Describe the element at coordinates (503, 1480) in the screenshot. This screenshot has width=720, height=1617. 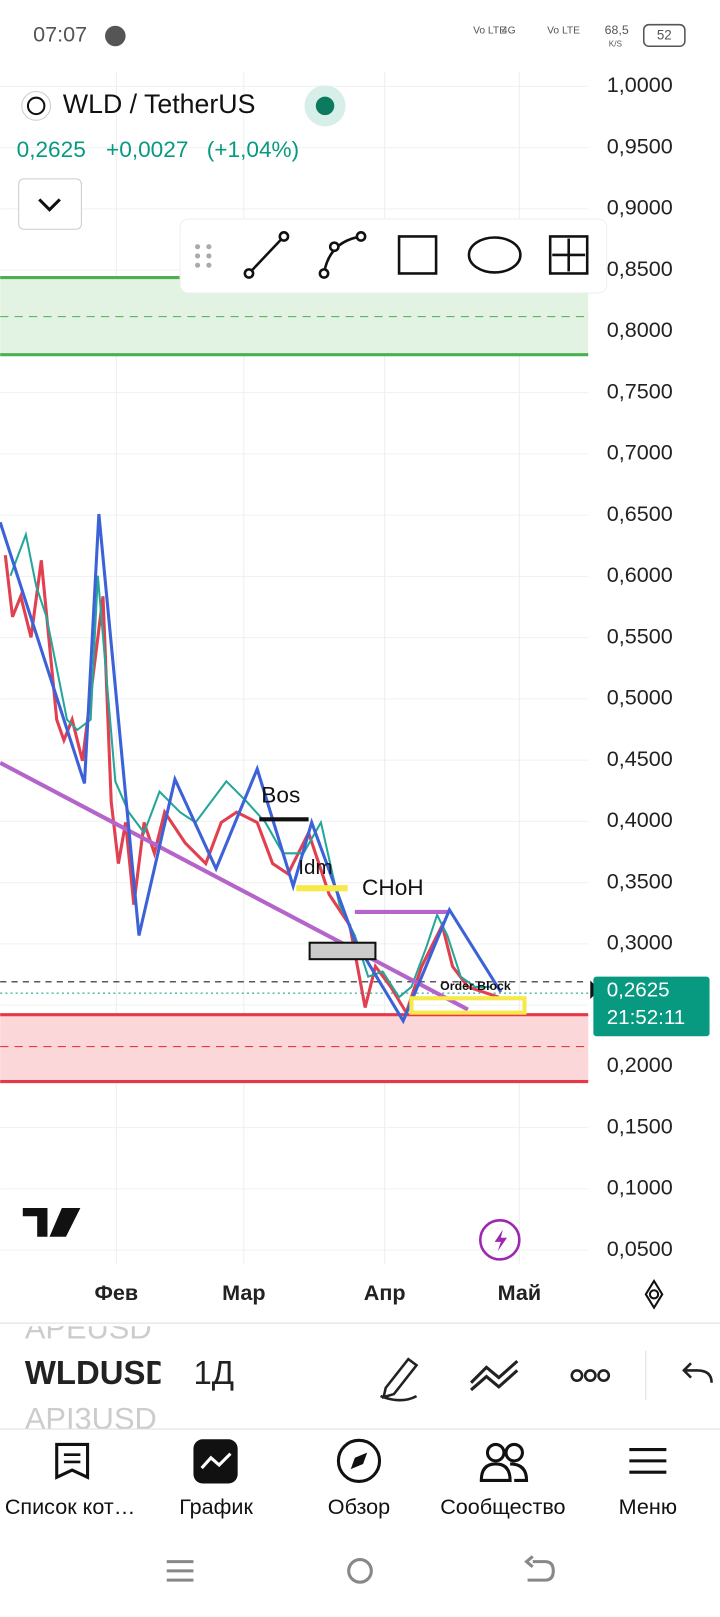
I see `nav-community: Сообщество` at that location.